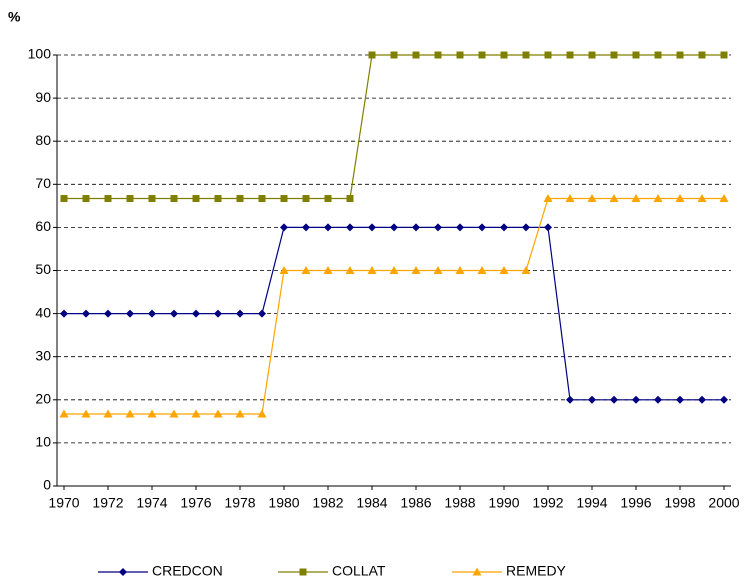 This screenshot has height=584, width=749. I want to click on x-tick-label: 1970, so click(63, 503).